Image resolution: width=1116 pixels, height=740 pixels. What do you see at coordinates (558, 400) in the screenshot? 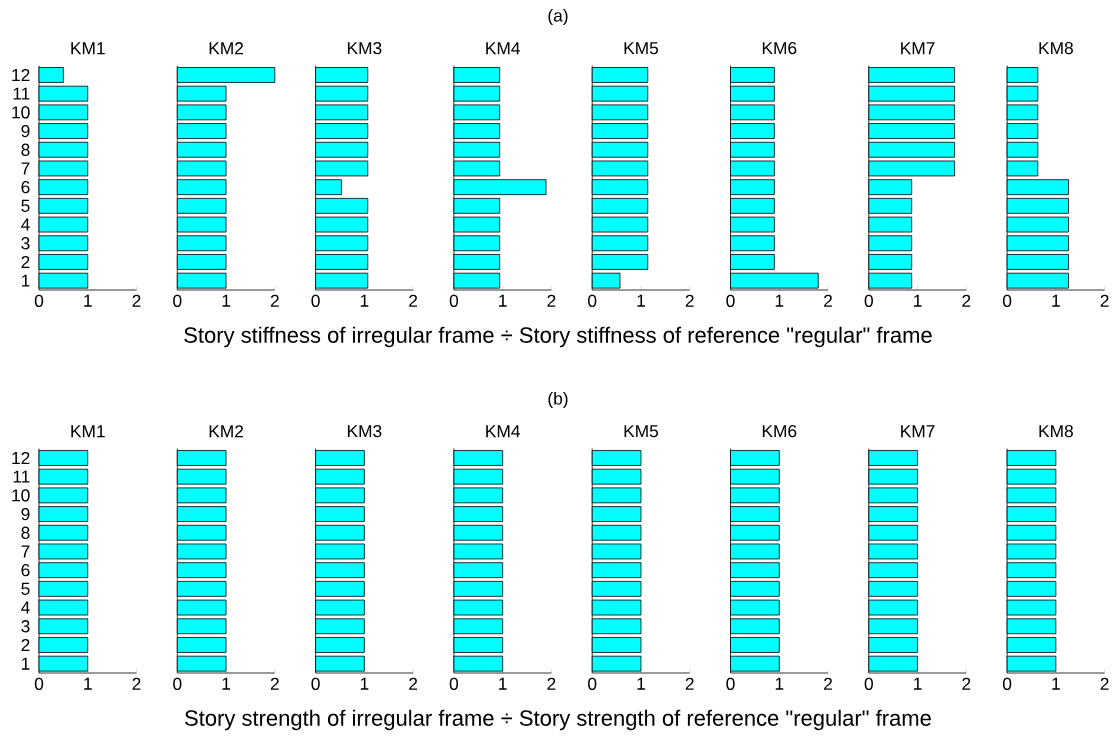
I see `text: (b)` at bounding box center [558, 400].